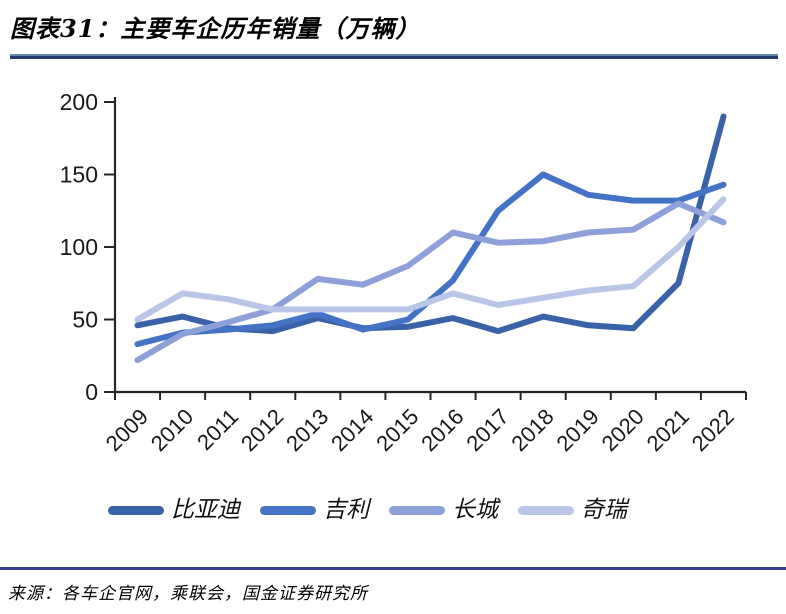  Describe the element at coordinates (127, 430) in the screenshot. I see `x-tick-label: 2009` at that location.